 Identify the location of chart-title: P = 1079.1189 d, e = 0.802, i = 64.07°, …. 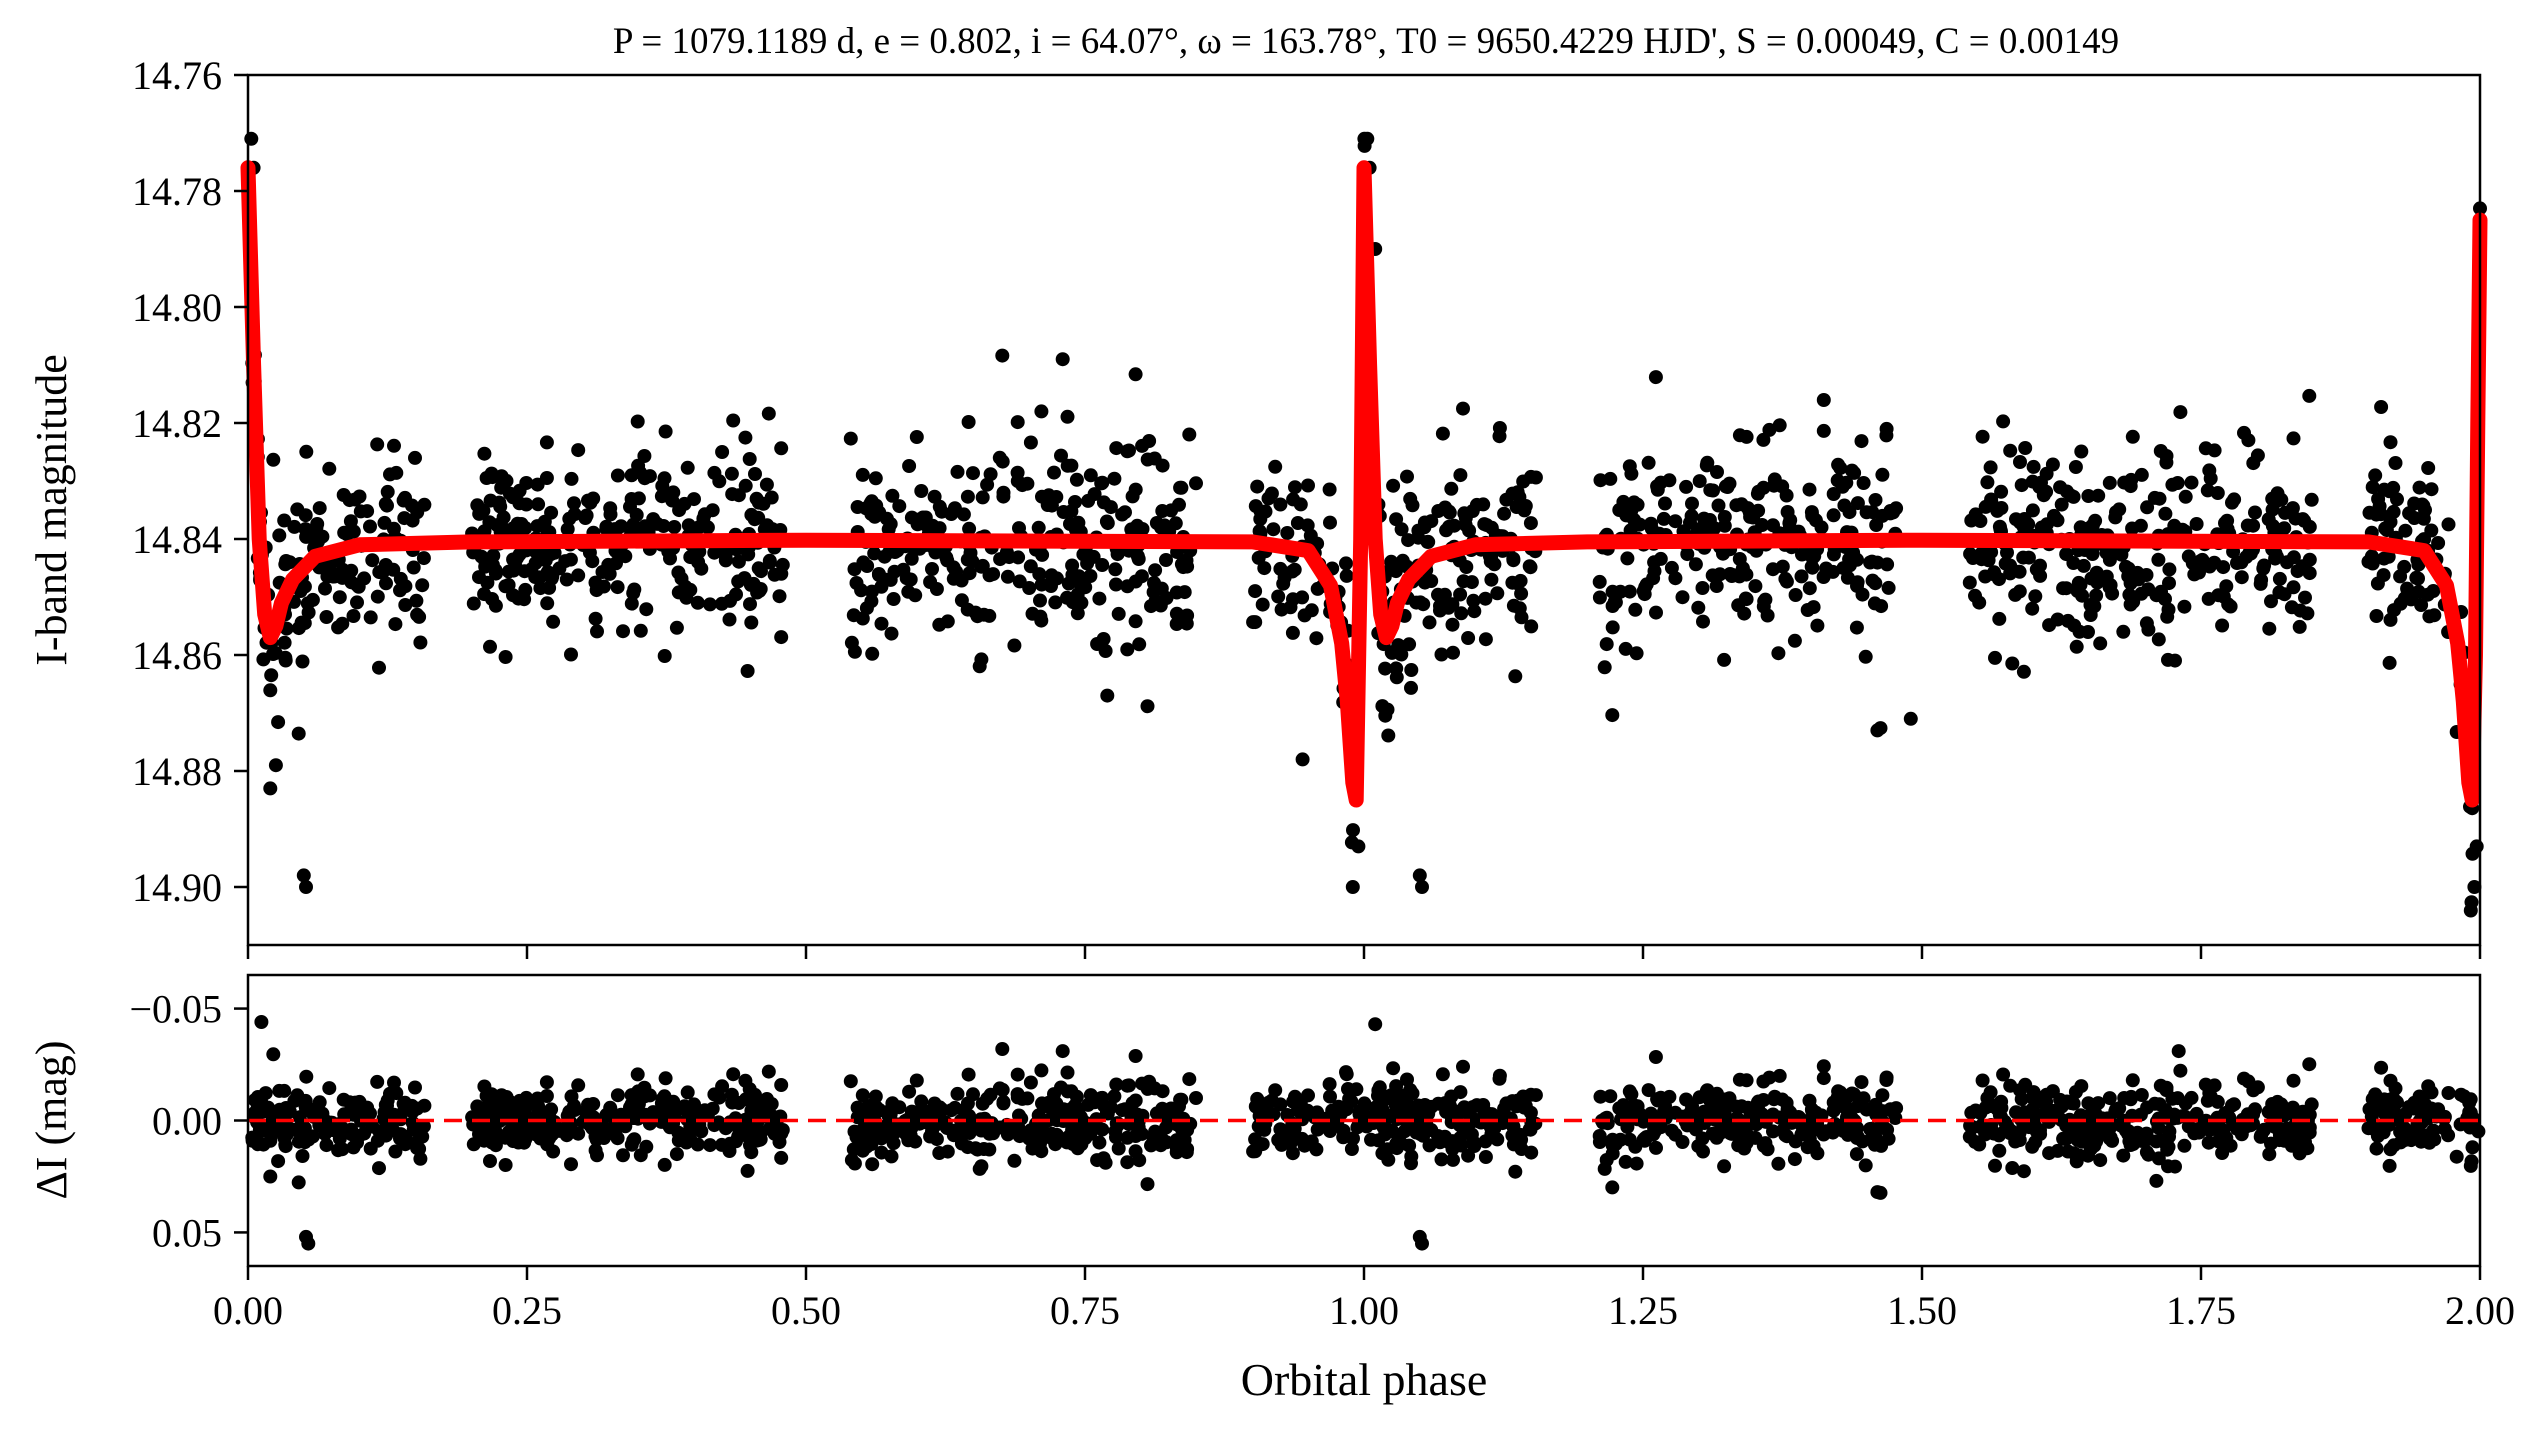
(1366, 41).